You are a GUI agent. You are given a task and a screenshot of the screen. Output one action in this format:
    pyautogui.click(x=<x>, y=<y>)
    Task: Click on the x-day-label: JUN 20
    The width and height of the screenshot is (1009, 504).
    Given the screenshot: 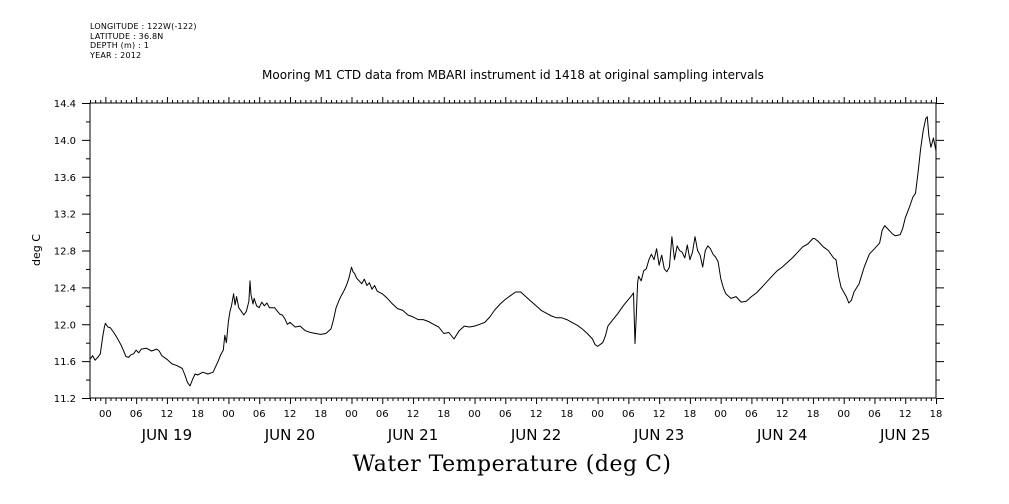 What is the action you would take?
    pyautogui.click(x=289, y=435)
    